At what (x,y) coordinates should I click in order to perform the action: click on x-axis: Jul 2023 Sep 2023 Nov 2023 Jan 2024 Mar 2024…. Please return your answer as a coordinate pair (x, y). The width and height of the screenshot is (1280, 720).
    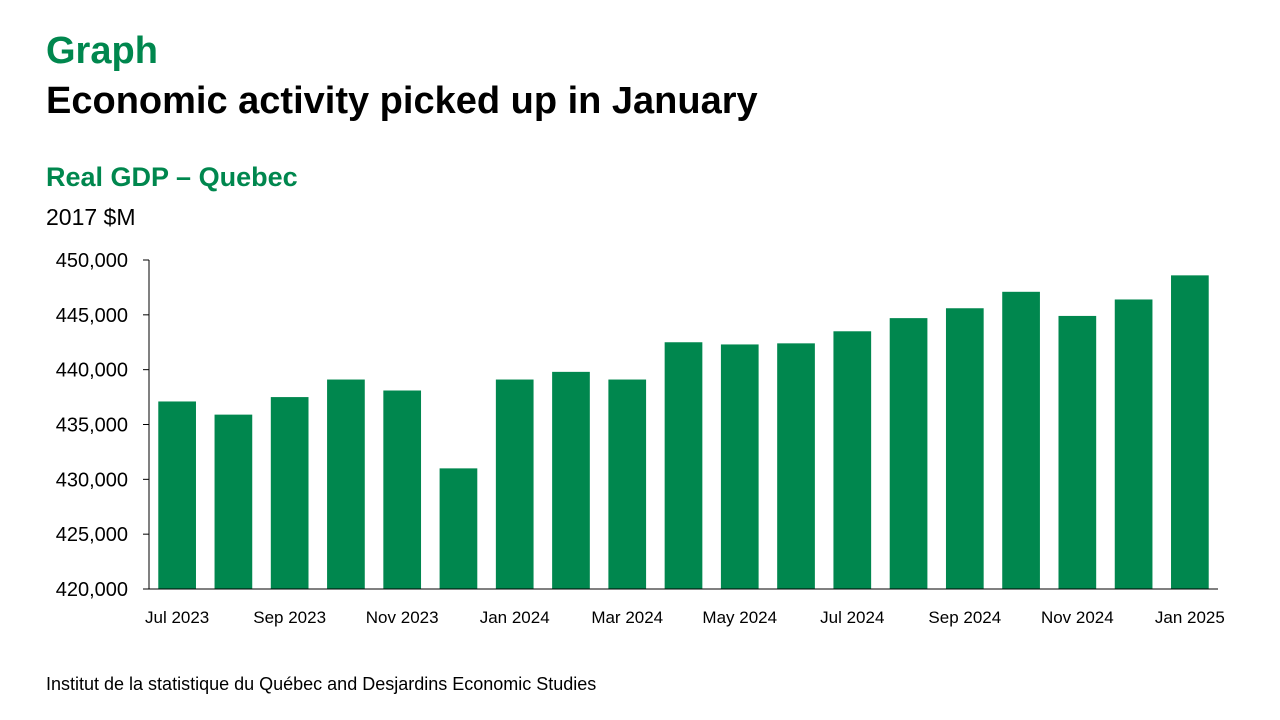
    Looking at the image, I should click on (685, 607).